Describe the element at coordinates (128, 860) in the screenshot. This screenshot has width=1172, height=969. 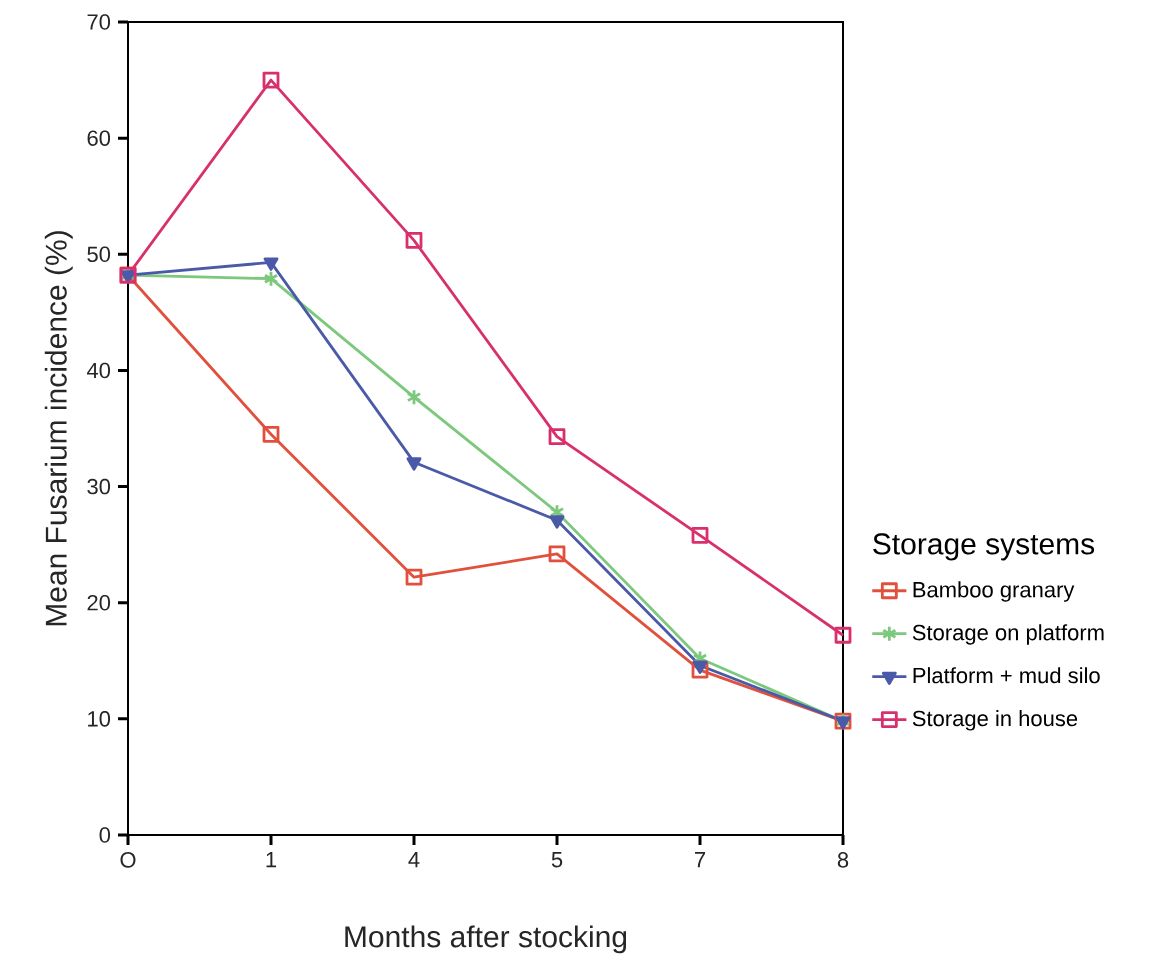
I see `x-tick-label: O` at that location.